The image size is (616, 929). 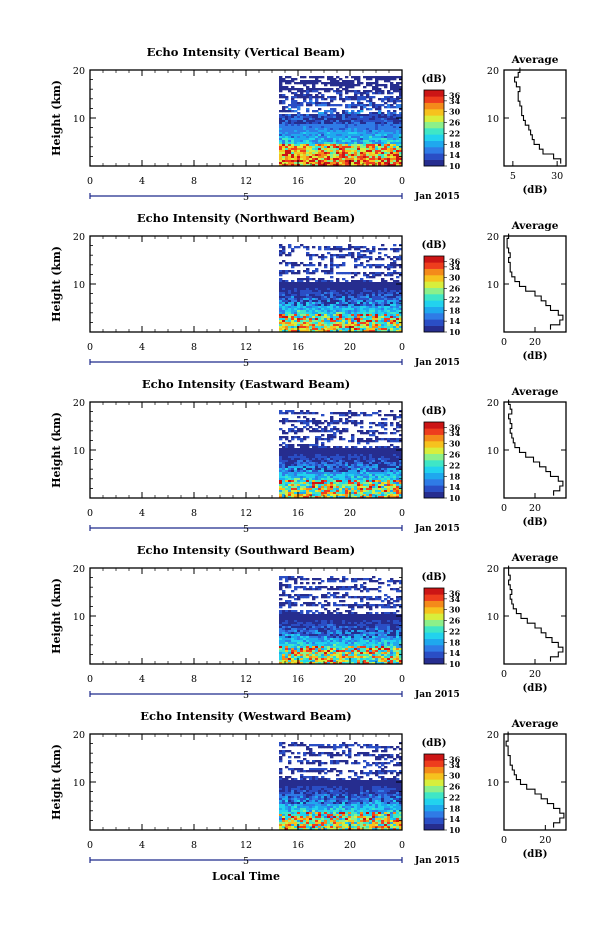 What do you see at coordinates (455, 166) in the screenshot?
I see `colorbar-tick-label: 10` at bounding box center [455, 166].